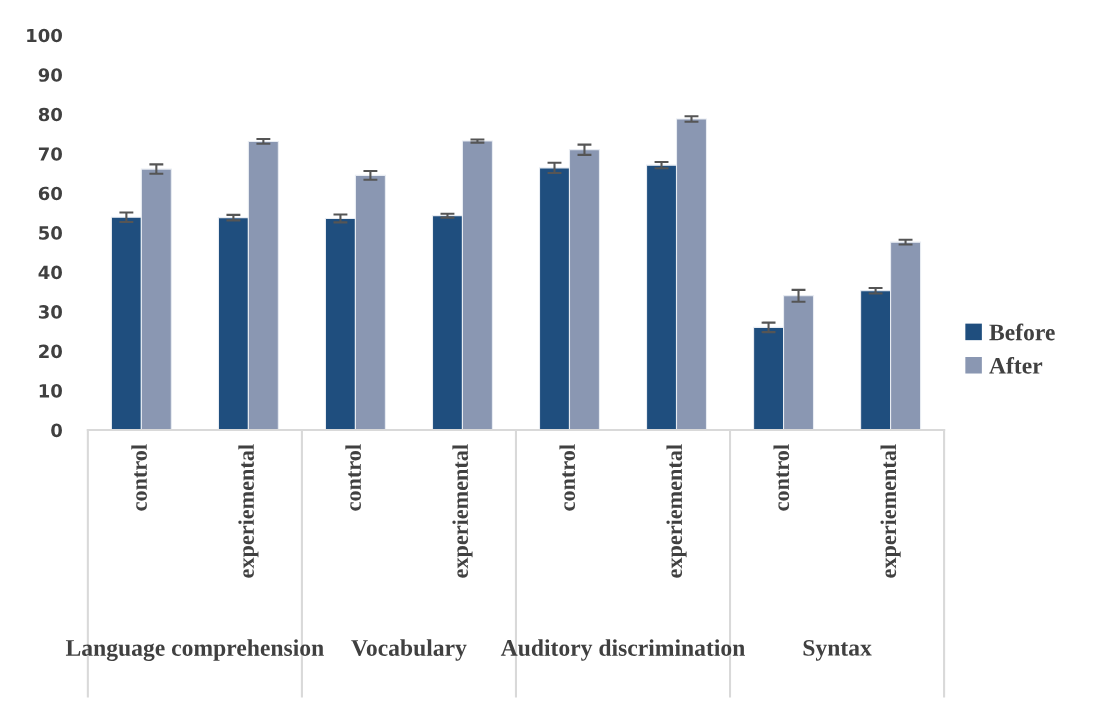  Describe the element at coordinates (50, 75) in the screenshot. I see `y-tick-label: 90` at that location.